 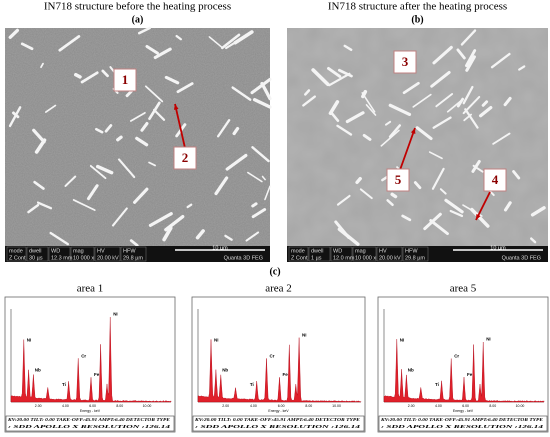 What do you see at coordinates (78, 251) in the screenshot?
I see `info-header: mag` at bounding box center [78, 251].